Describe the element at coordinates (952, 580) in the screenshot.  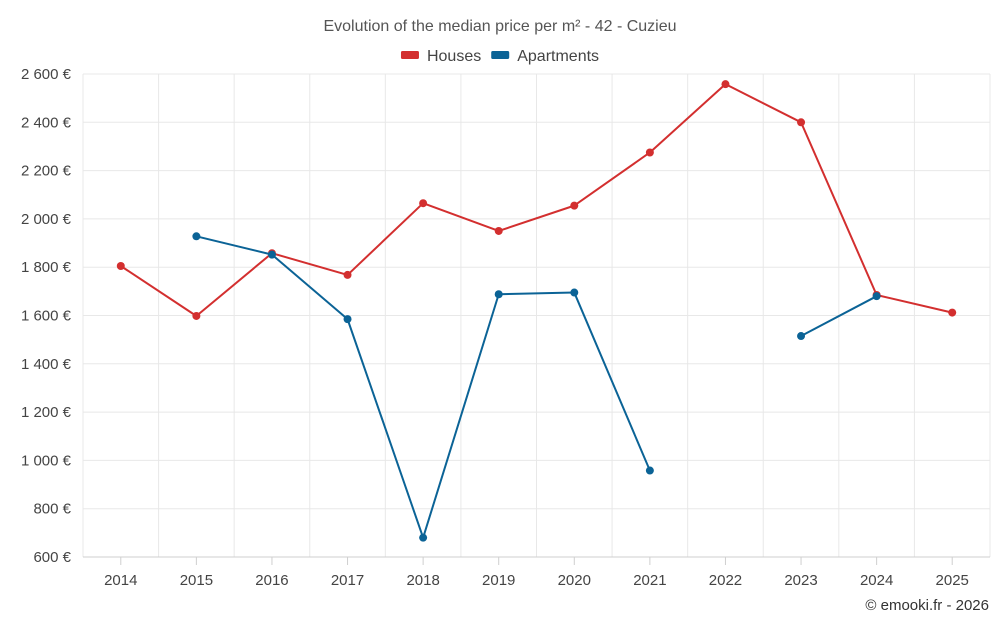
I see `x-tick-label: 2025` at that location.